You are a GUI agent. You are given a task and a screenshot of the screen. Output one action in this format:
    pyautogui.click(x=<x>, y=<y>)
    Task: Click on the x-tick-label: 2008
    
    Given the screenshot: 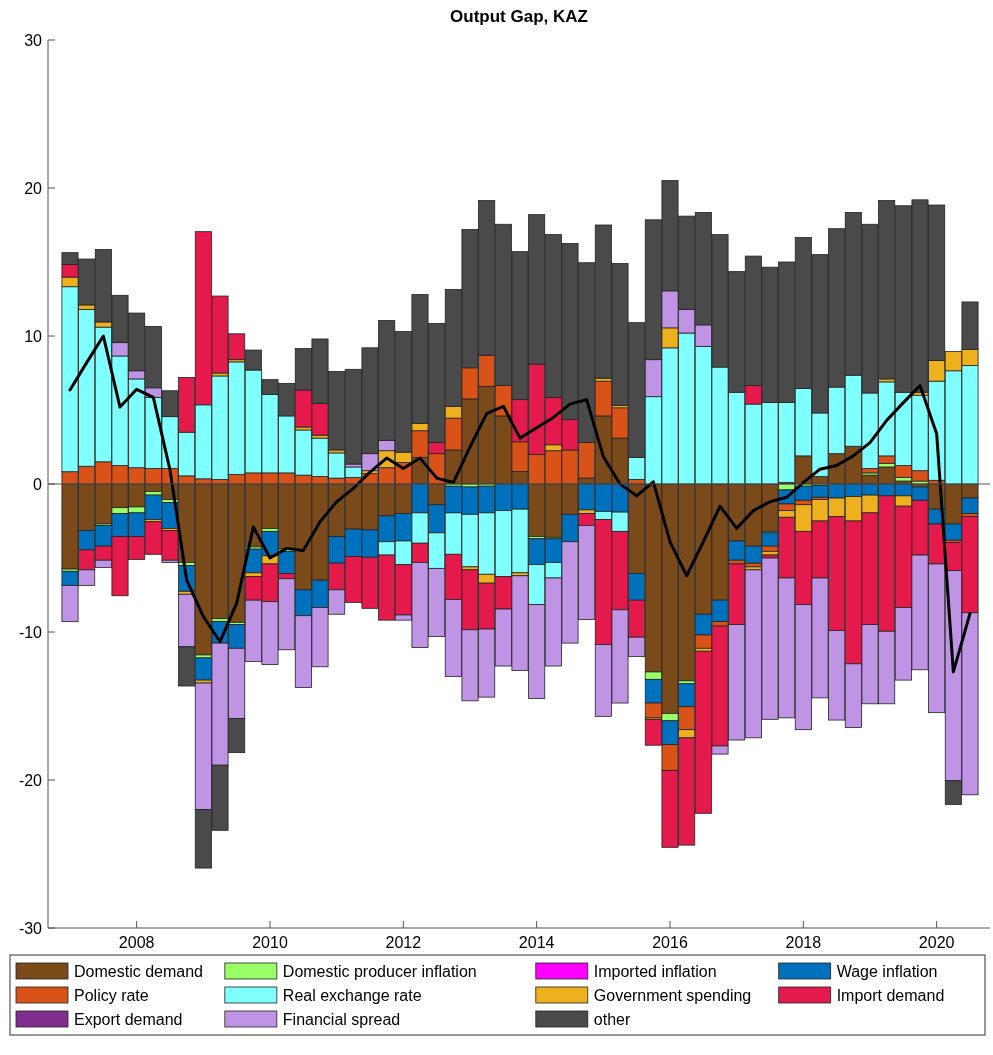 What is the action you would take?
    pyautogui.click(x=136, y=942)
    